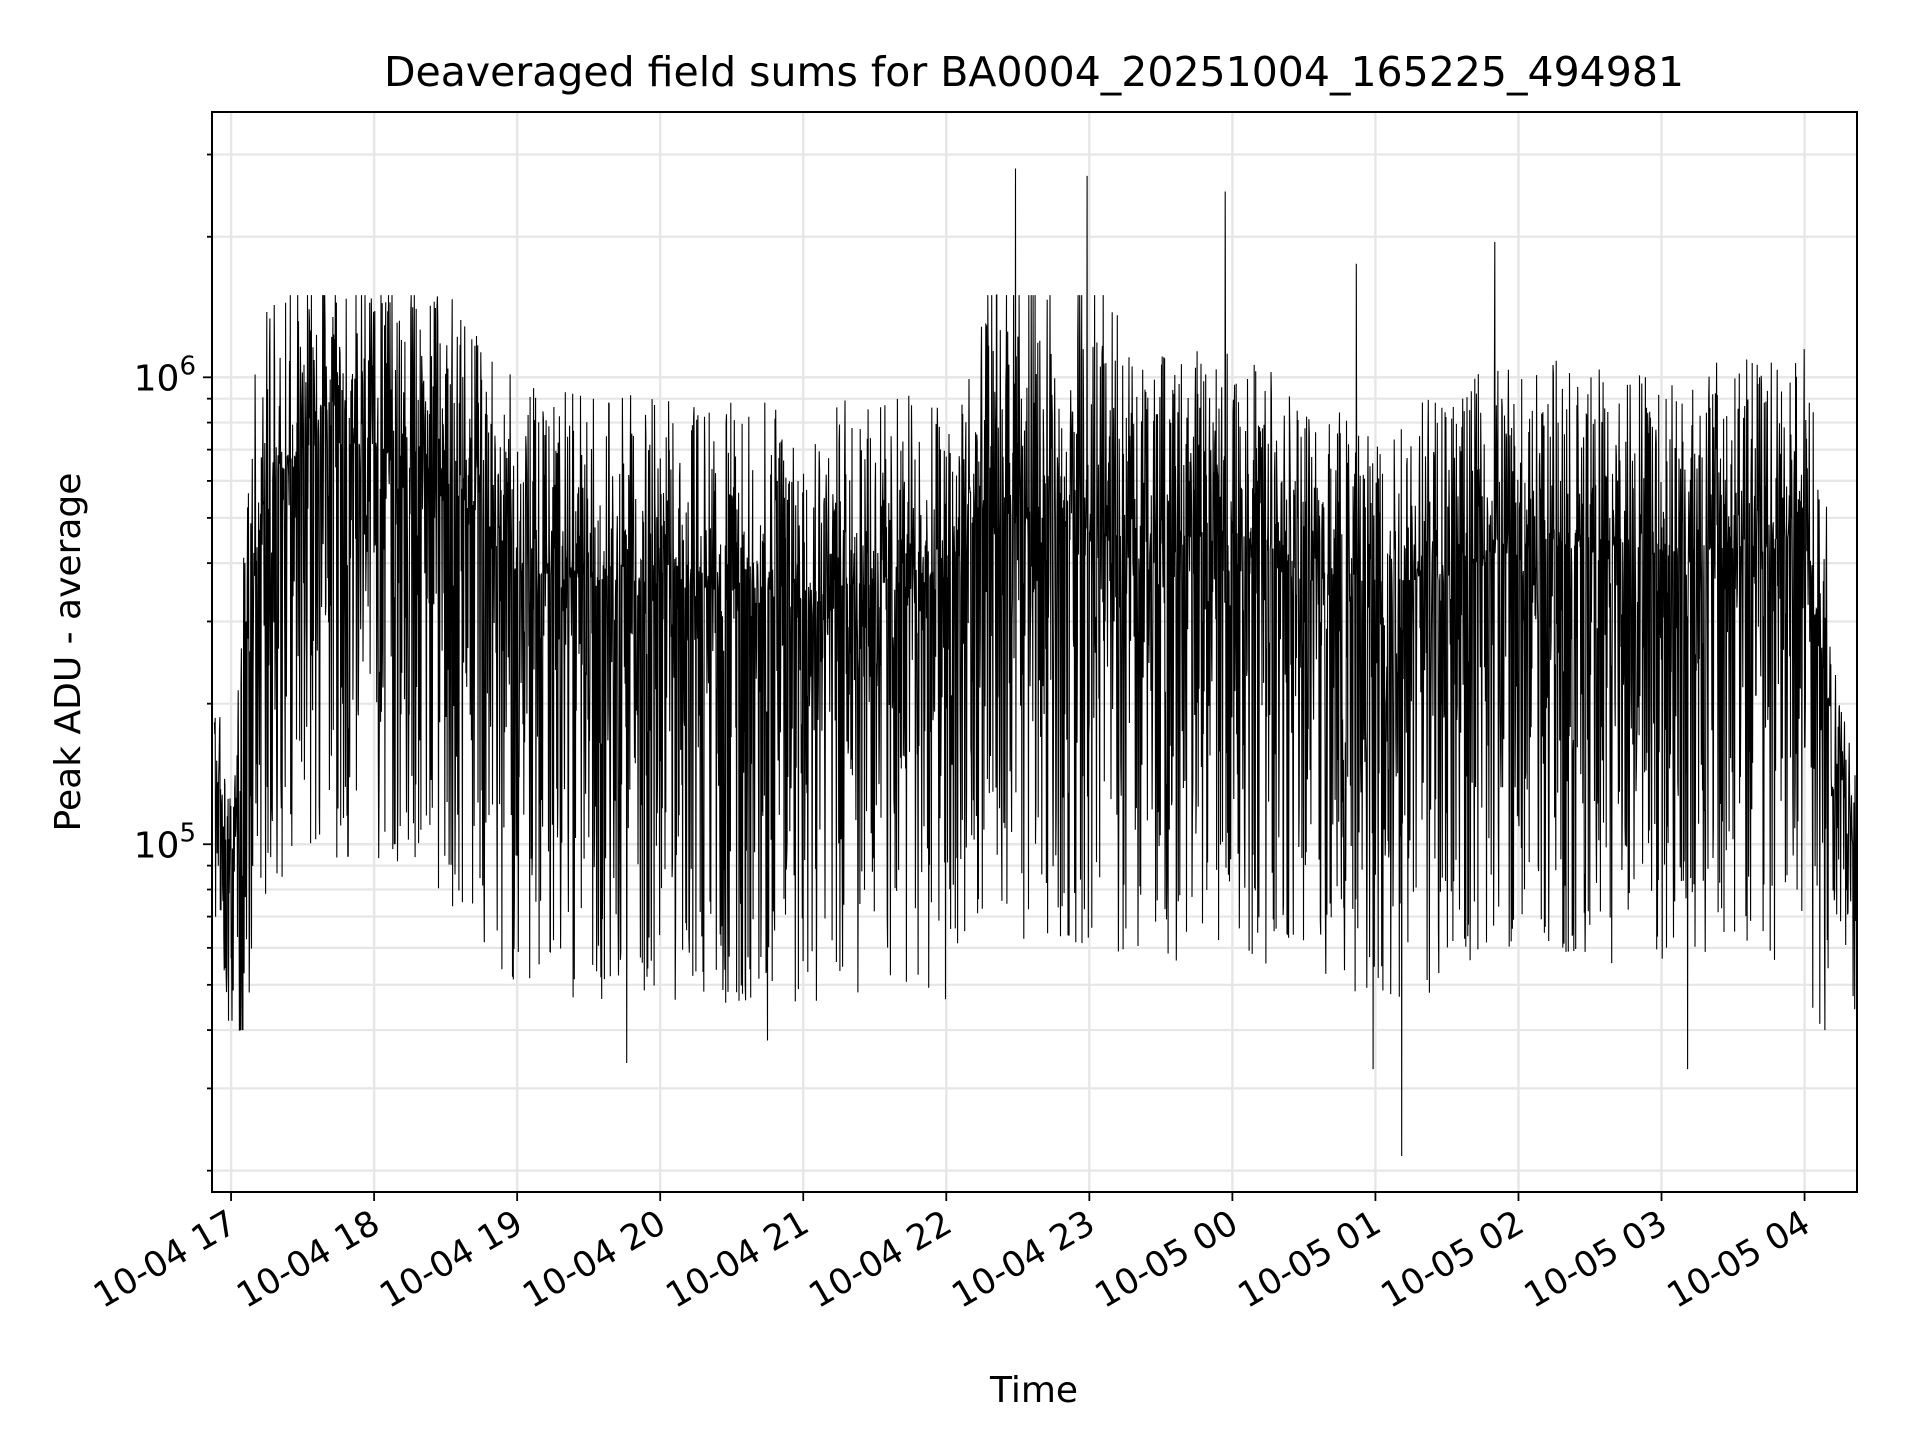  I want to click on y-axis-label: Peak ADU - average, so click(68, 652).